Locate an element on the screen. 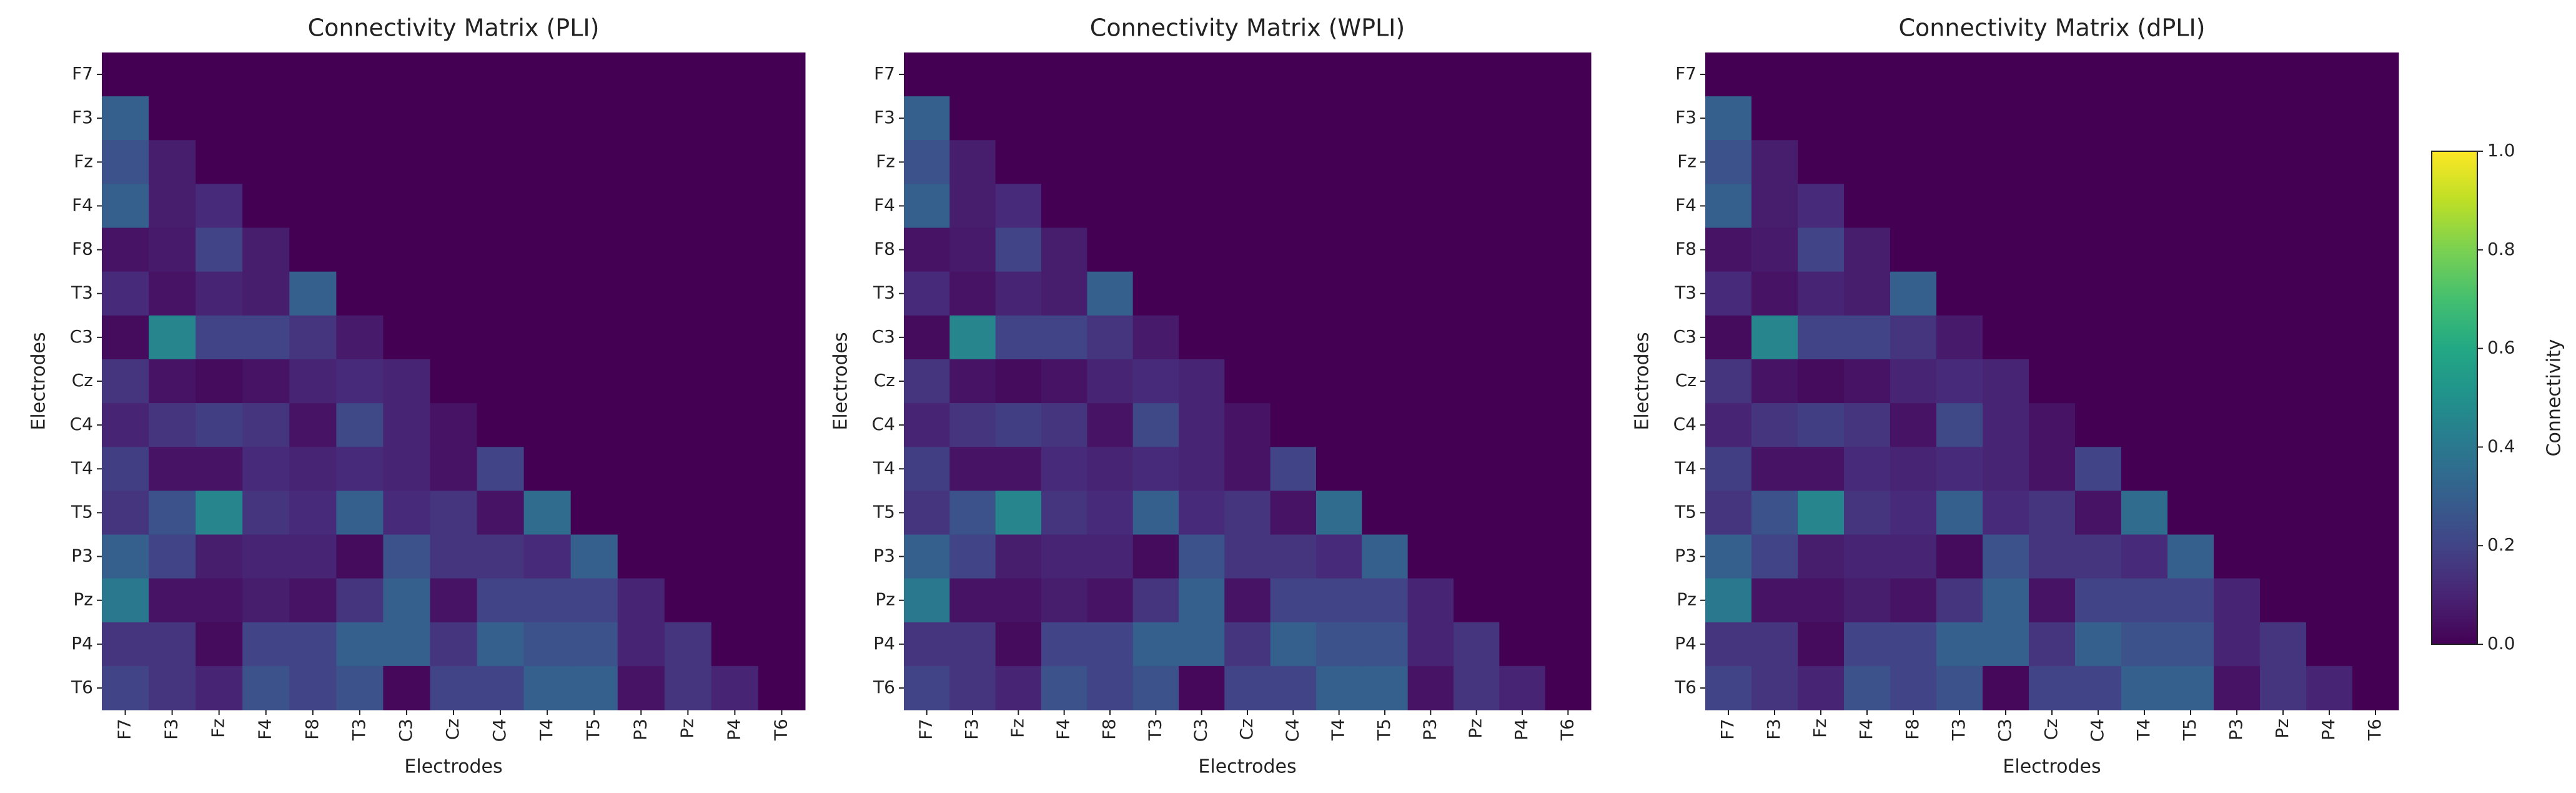 This screenshot has height=793, width=2576. y-tick-label: C4 is located at coordinates (81, 424).